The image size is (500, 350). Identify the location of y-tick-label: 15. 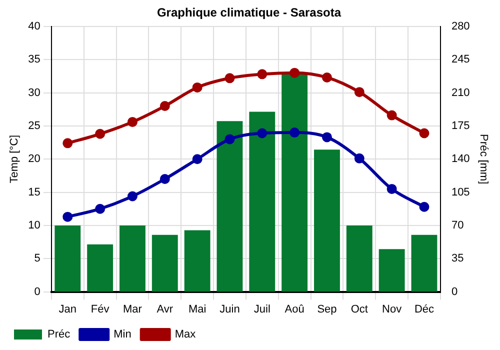
(34, 192).